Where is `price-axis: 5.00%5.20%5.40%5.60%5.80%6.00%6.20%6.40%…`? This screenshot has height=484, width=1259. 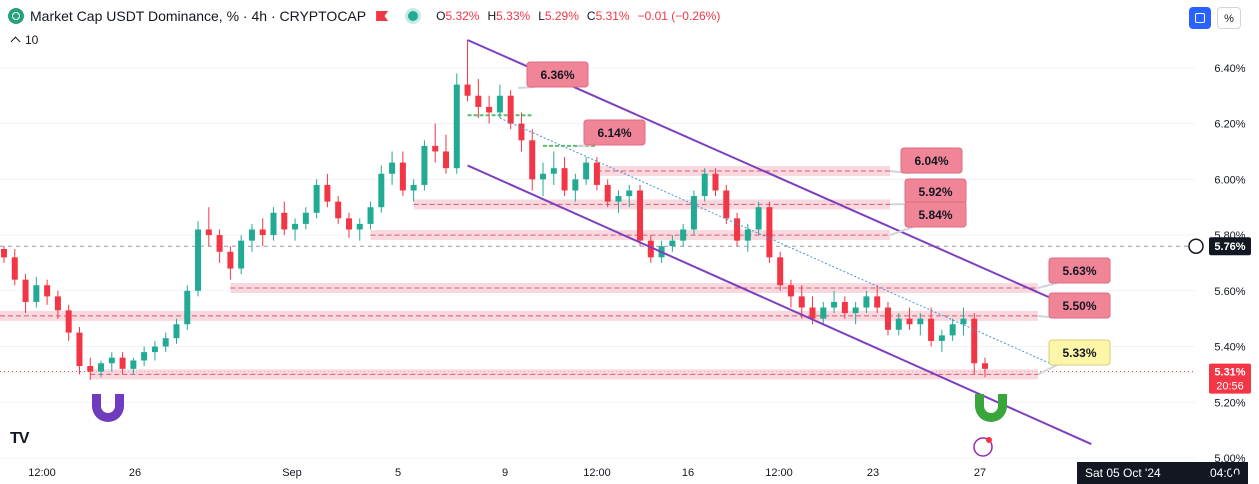
price-axis: 5.00%5.20%5.40%5.60%5.80%6.00%6.20%6.40%… is located at coordinates (1219, 264).